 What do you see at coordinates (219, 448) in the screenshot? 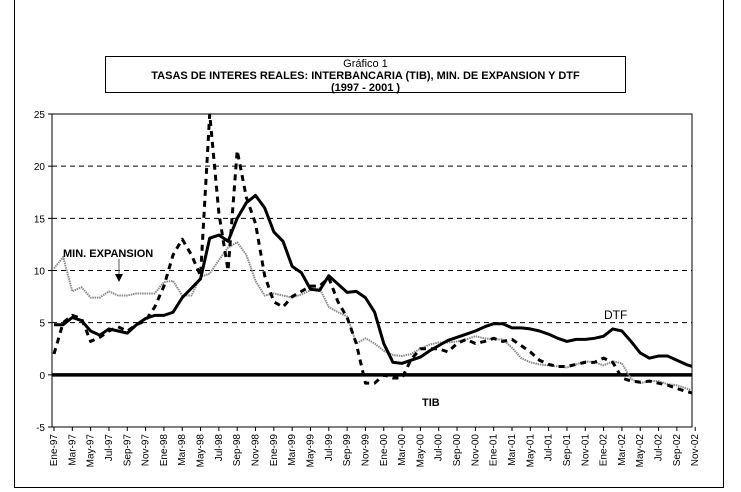
I see `x-tick-label: Jul-98` at bounding box center [219, 448].